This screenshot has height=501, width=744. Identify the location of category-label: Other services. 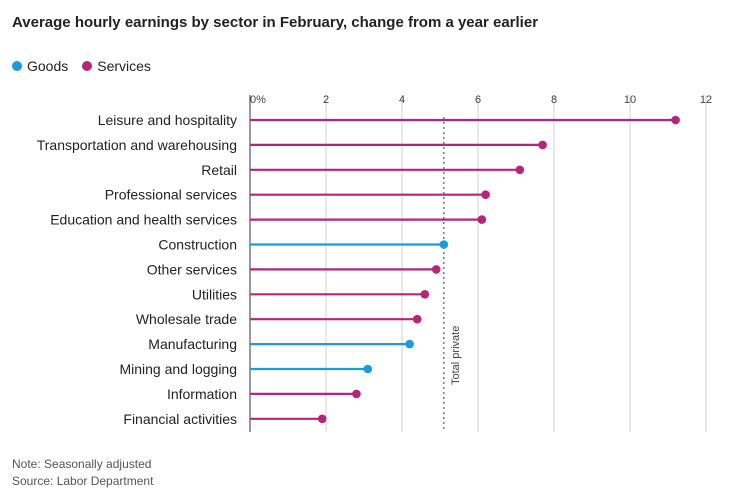
(192, 269).